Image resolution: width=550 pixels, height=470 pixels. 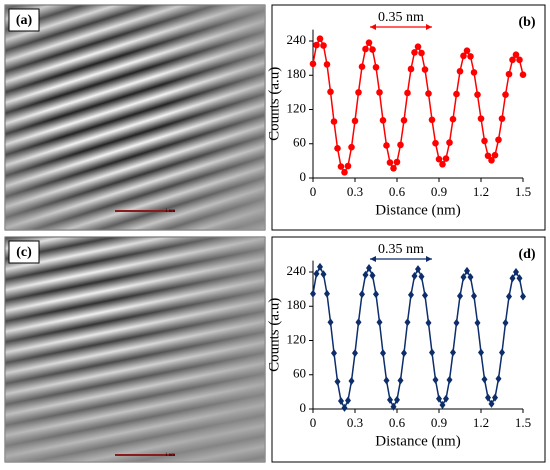 I want to click on panel-label: (b), so click(x=526, y=22).